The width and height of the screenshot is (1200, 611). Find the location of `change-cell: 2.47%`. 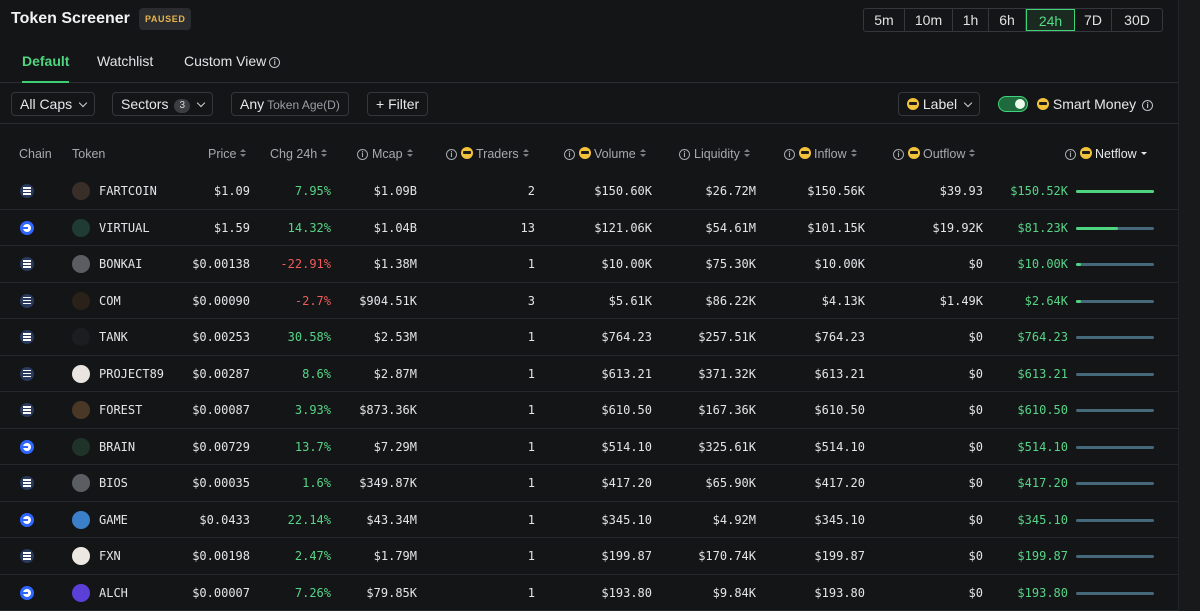

change-cell: 2.47% is located at coordinates (312, 556).